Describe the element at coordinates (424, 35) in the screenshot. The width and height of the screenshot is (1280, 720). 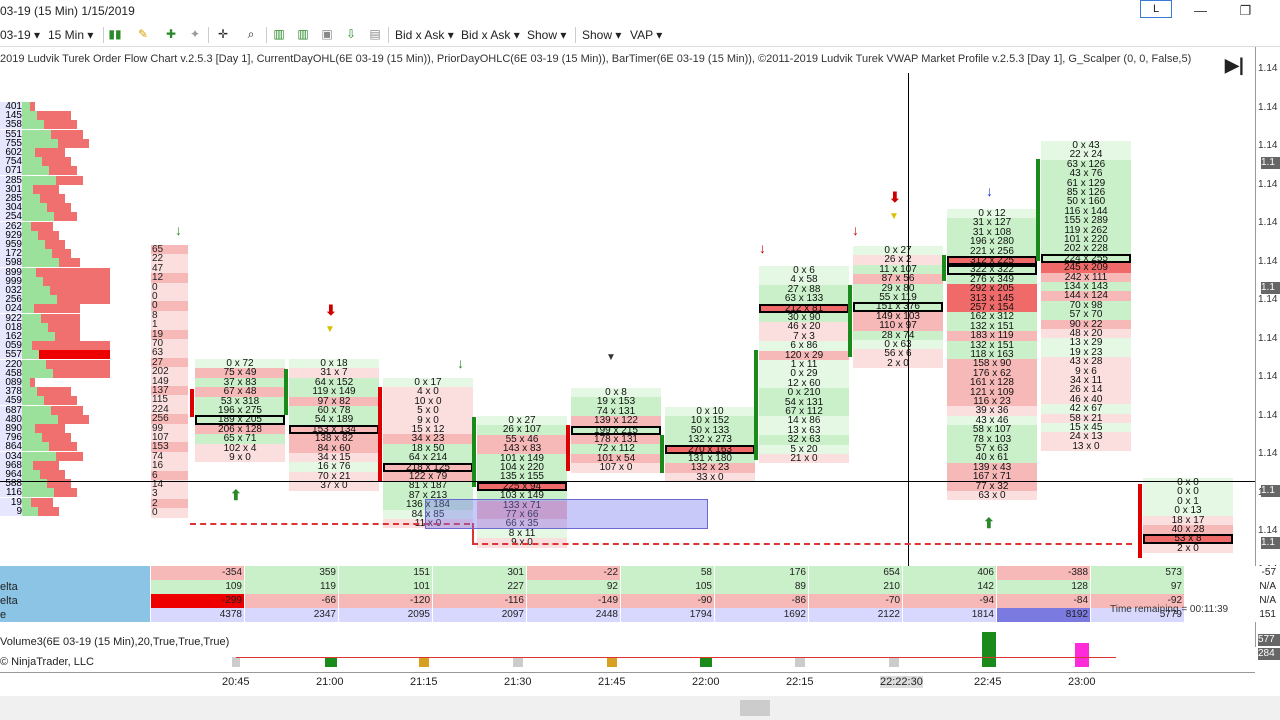
I see `bid-ask-dropdown-1: Bid x Ask ▾` at that location.